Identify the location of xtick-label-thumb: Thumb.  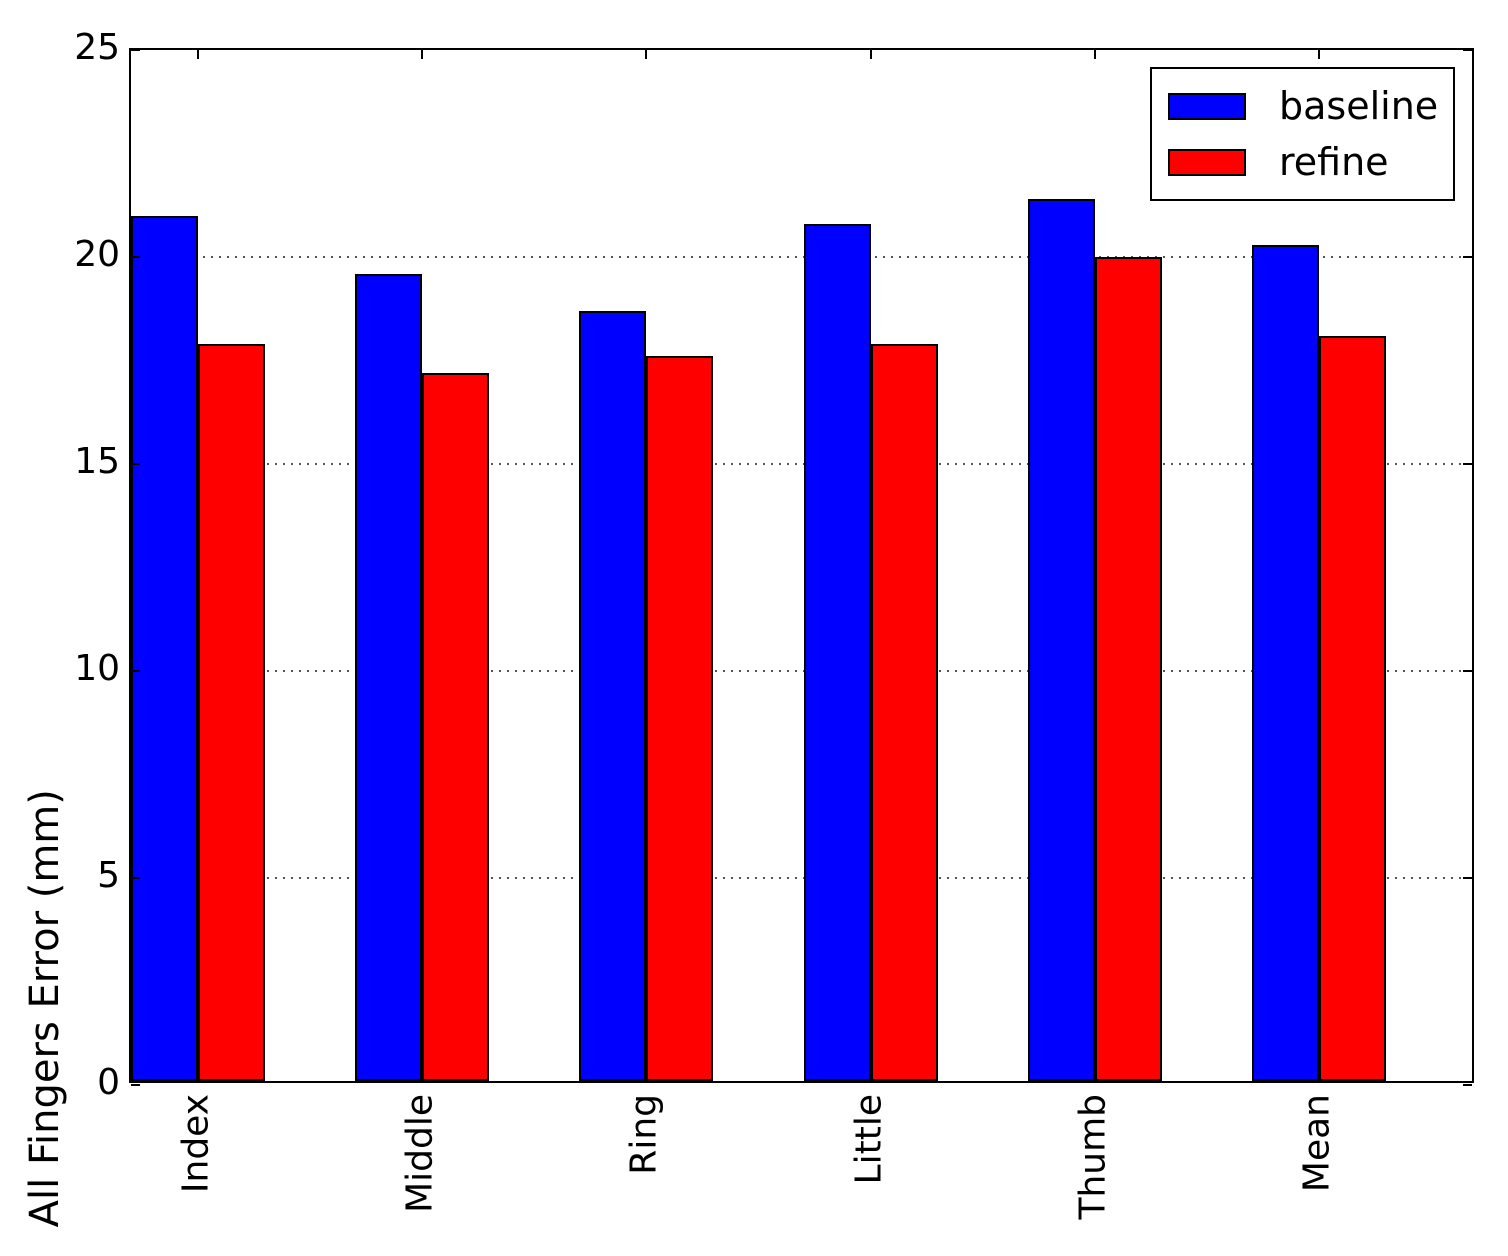
(1092, 1161).